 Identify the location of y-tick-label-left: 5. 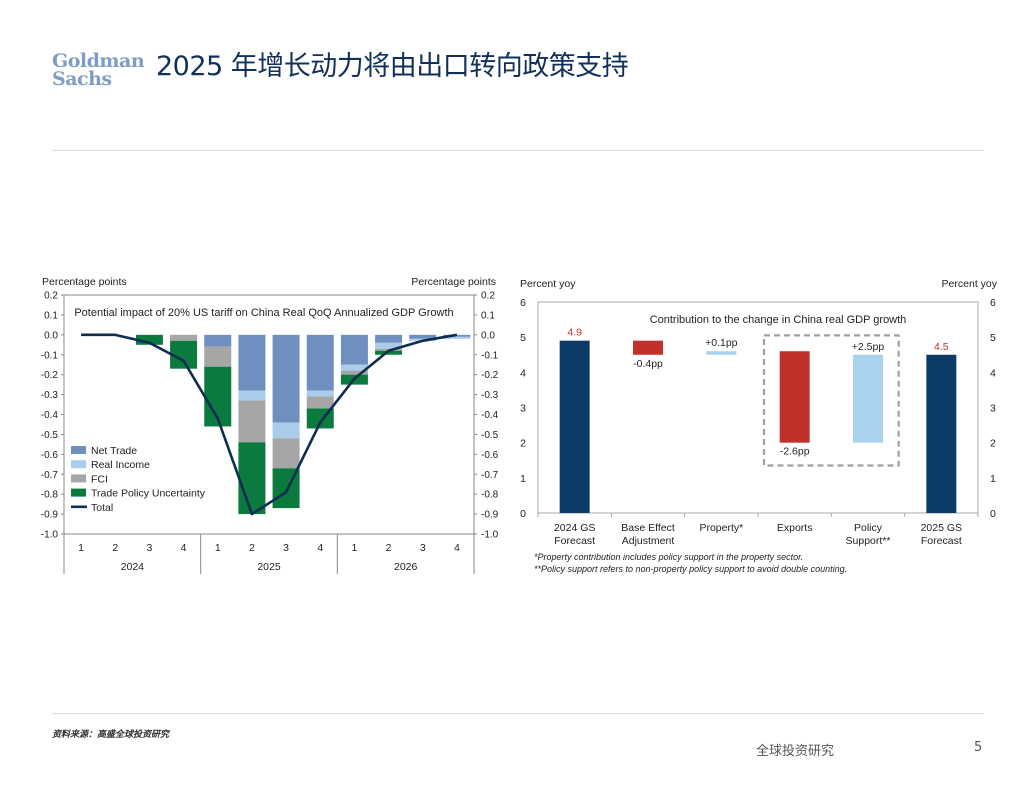
(523, 338).